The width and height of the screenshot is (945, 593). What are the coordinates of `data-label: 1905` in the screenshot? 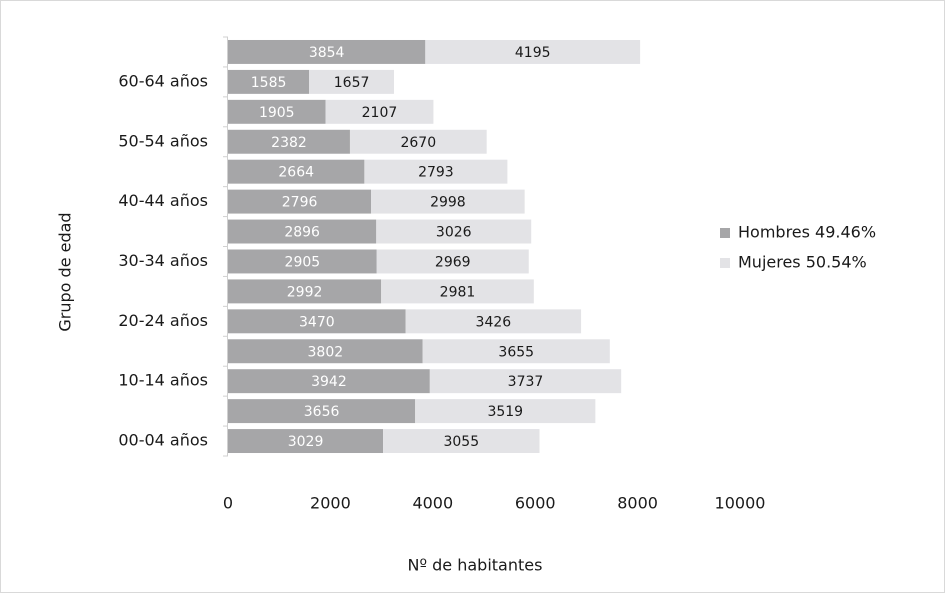 It's located at (277, 113).